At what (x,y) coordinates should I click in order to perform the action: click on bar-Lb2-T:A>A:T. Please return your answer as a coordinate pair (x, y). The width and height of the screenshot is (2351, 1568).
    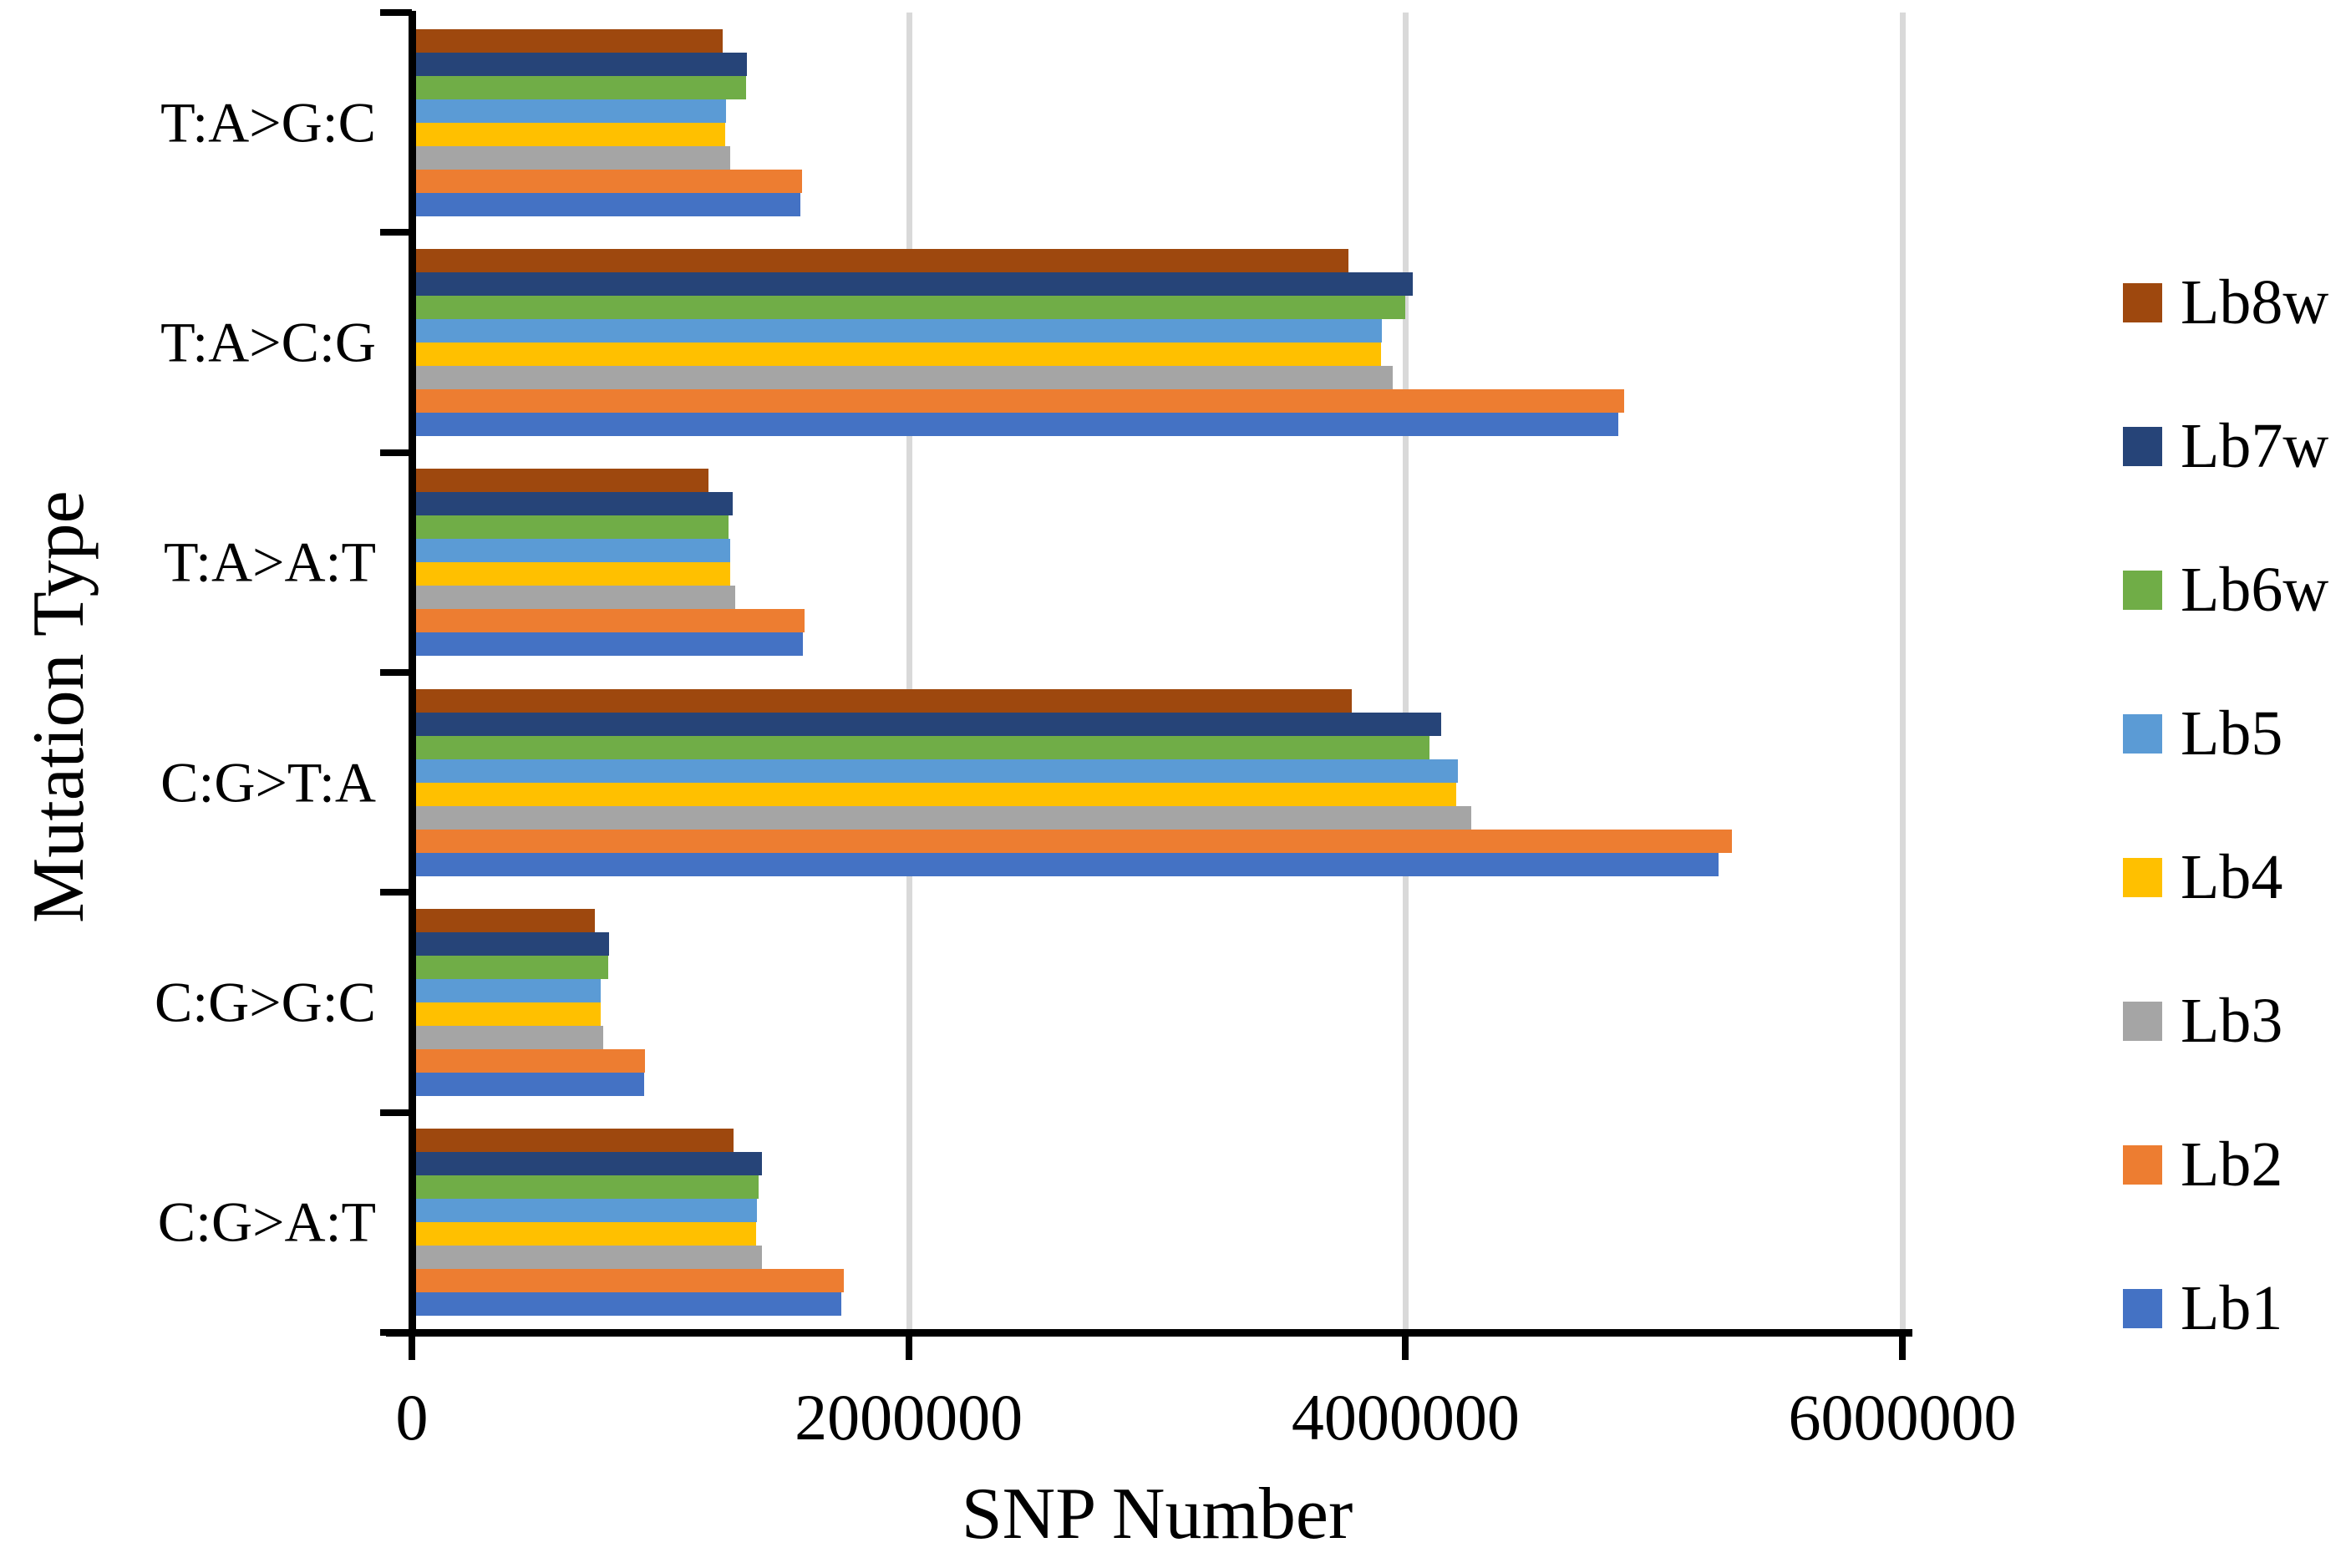
    Looking at the image, I should click on (608, 621).